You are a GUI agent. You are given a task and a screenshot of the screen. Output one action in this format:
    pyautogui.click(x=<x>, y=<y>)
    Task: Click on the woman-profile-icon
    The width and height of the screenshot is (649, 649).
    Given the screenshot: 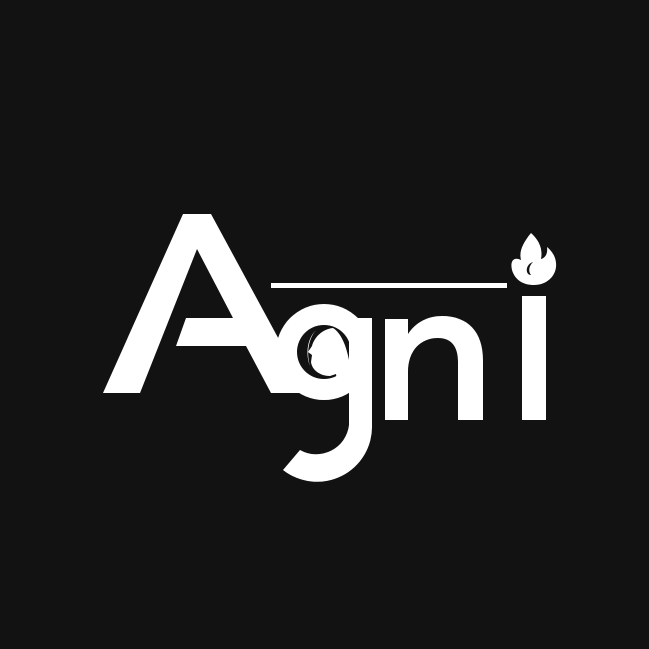 What is the action you would take?
    pyautogui.click(x=328, y=362)
    